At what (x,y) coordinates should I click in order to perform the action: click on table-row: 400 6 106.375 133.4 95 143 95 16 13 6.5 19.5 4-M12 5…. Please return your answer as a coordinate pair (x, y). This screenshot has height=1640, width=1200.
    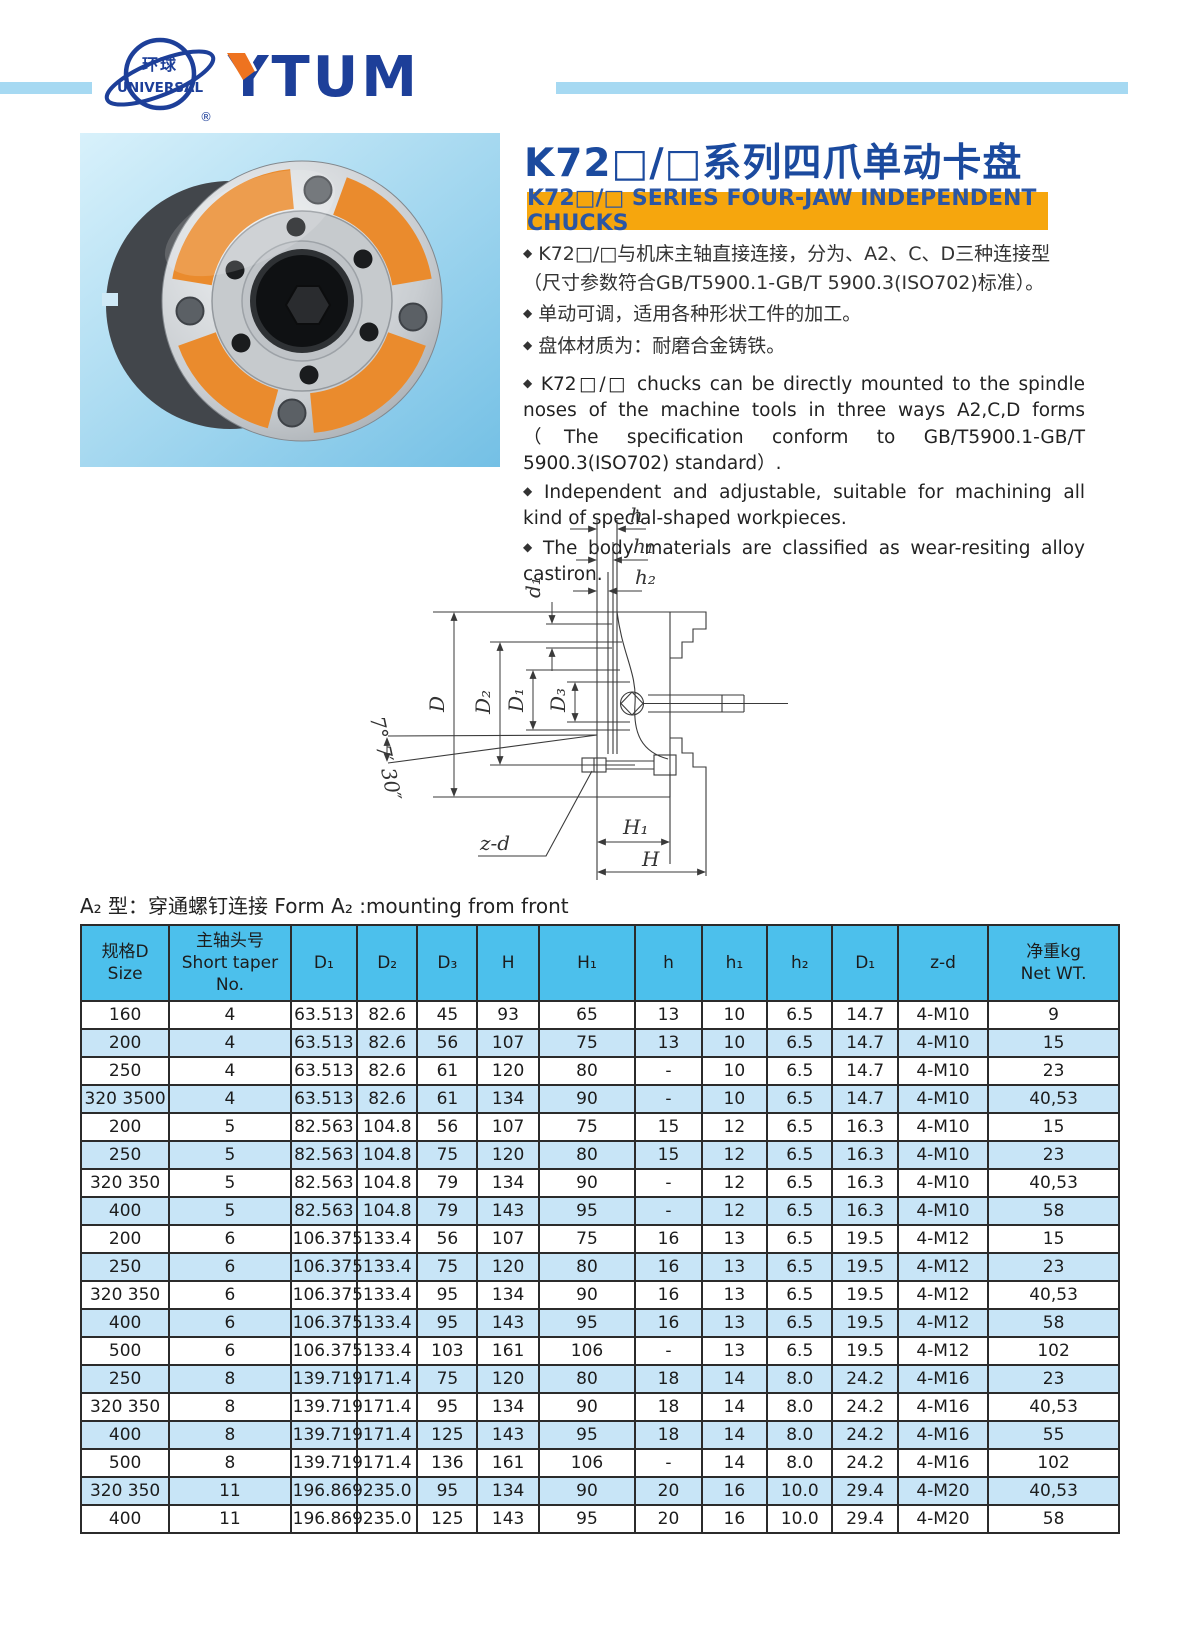
    Looking at the image, I should click on (599, 1323).